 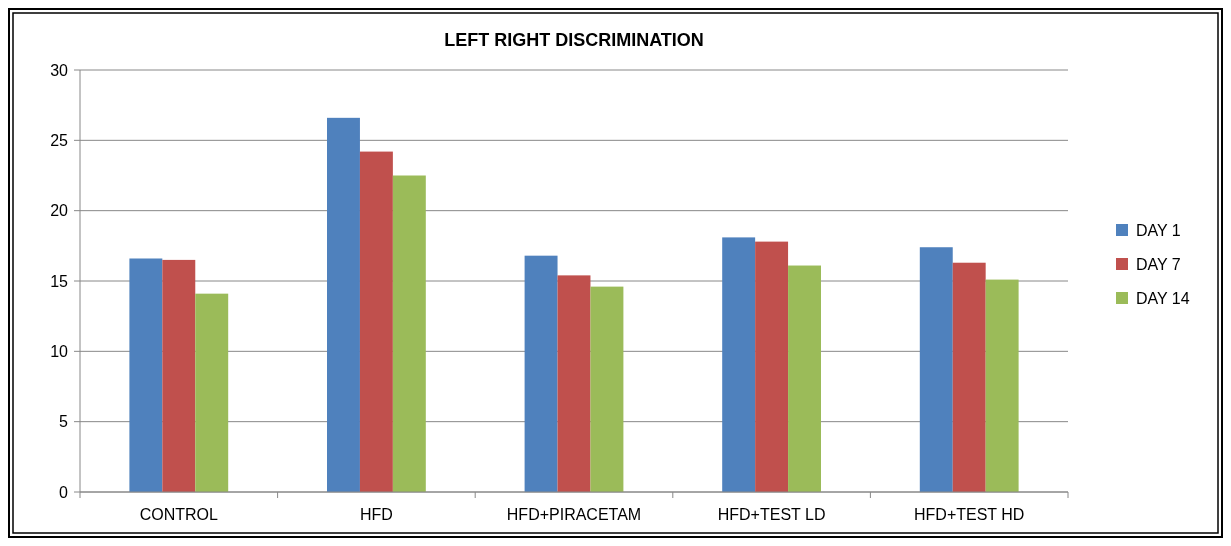 What do you see at coordinates (64, 422) in the screenshot?
I see `y-tick-label: 5` at bounding box center [64, 422].